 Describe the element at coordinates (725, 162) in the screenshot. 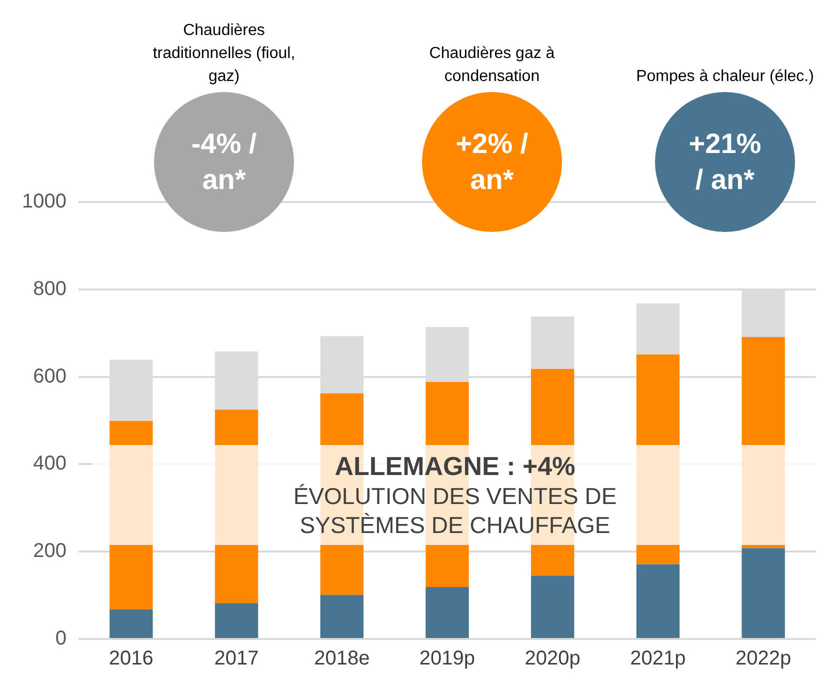

I see `text: +21% / an*` at that location.